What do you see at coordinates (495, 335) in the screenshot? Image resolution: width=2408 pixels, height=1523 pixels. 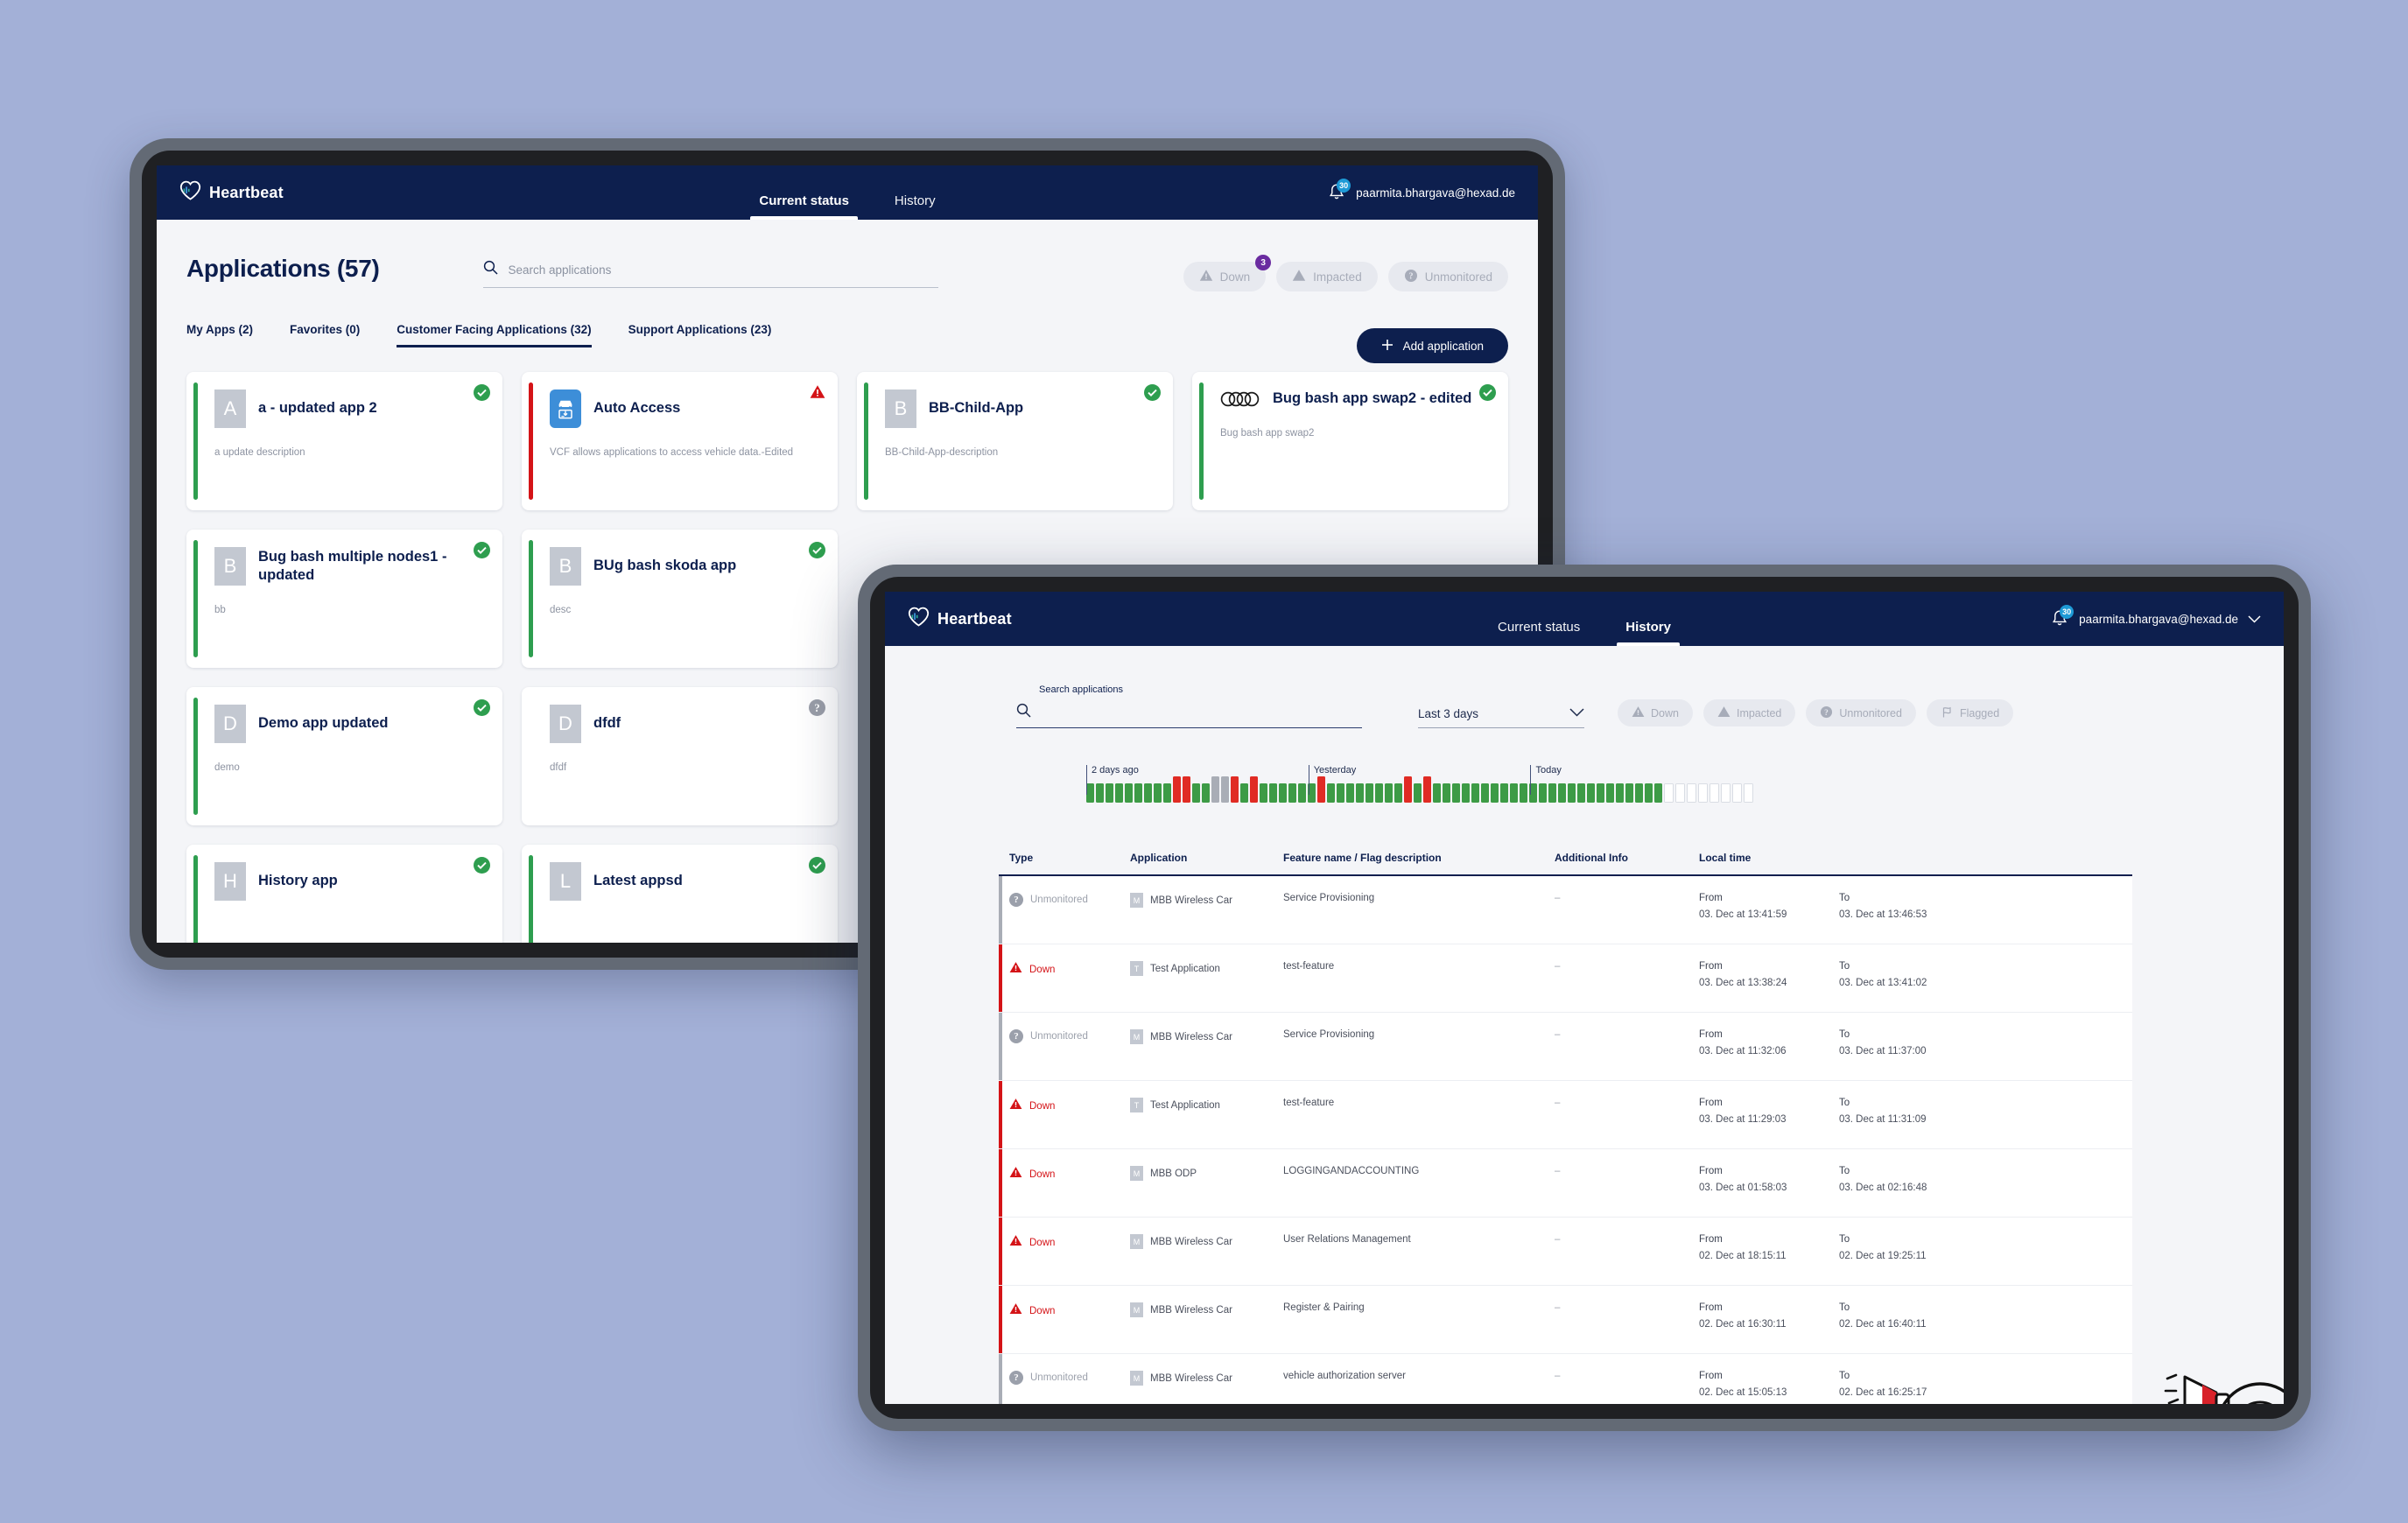 I see `subtab-customer-facing-applications: Customer Facing Applications (32)` at bounding box center [495, 335].